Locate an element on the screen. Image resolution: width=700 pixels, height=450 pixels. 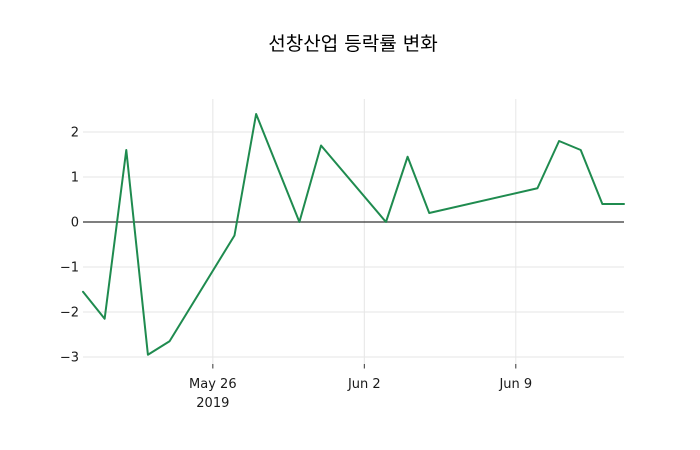
y-tick-label: 2 is located at coordinates (75, 133).